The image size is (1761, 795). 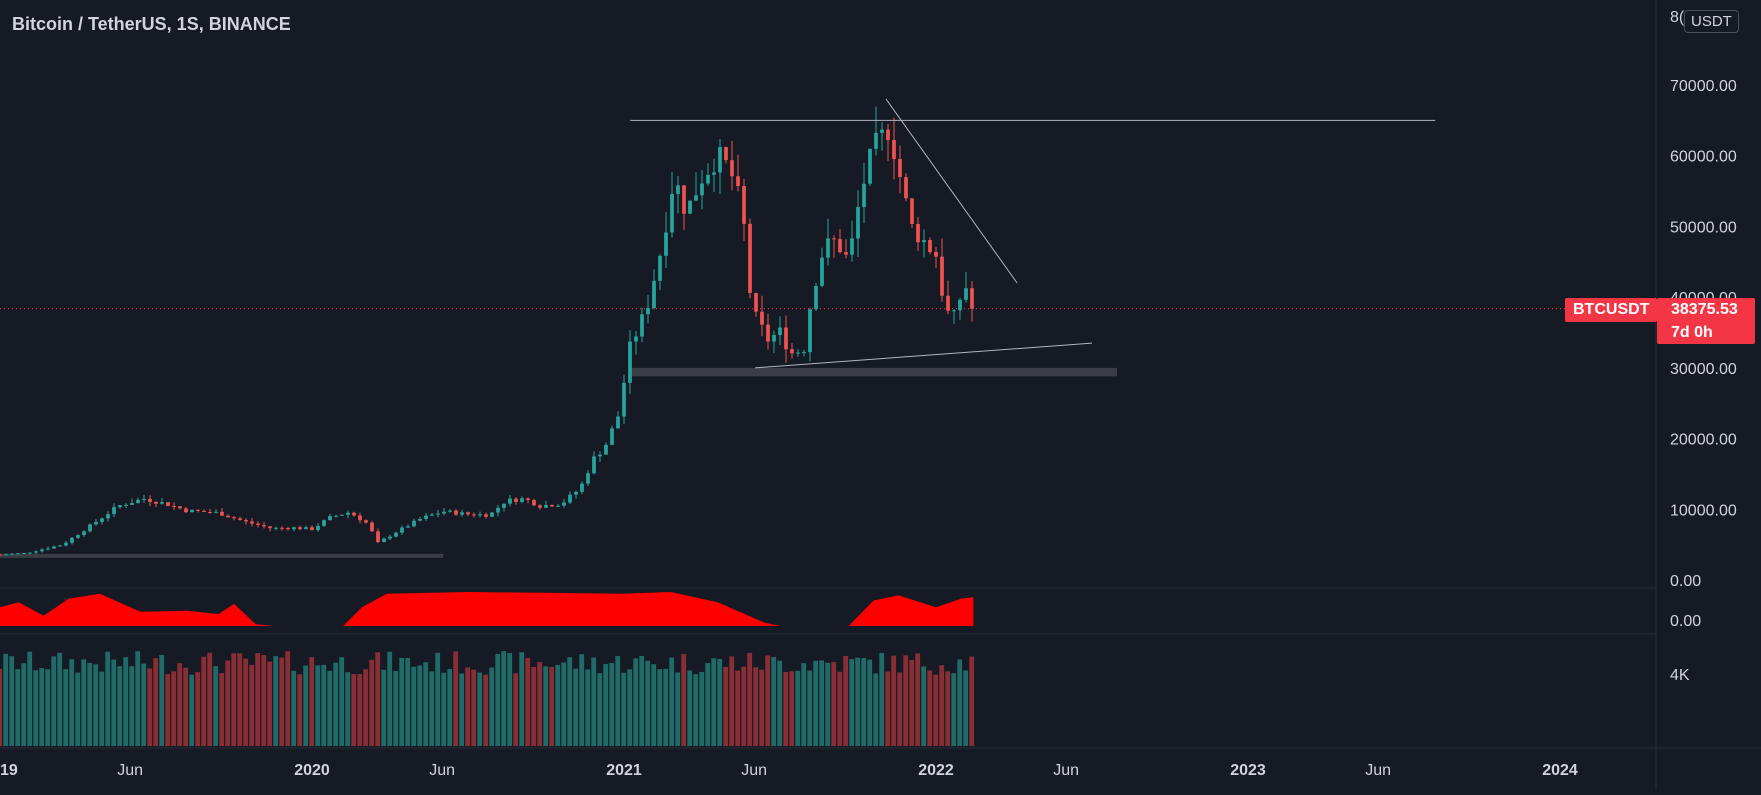 What do you see at coordinates (1703, 510) in the screenshot?
I see `y-tick-label: 10000.00` at bounding box center [1703, 510].